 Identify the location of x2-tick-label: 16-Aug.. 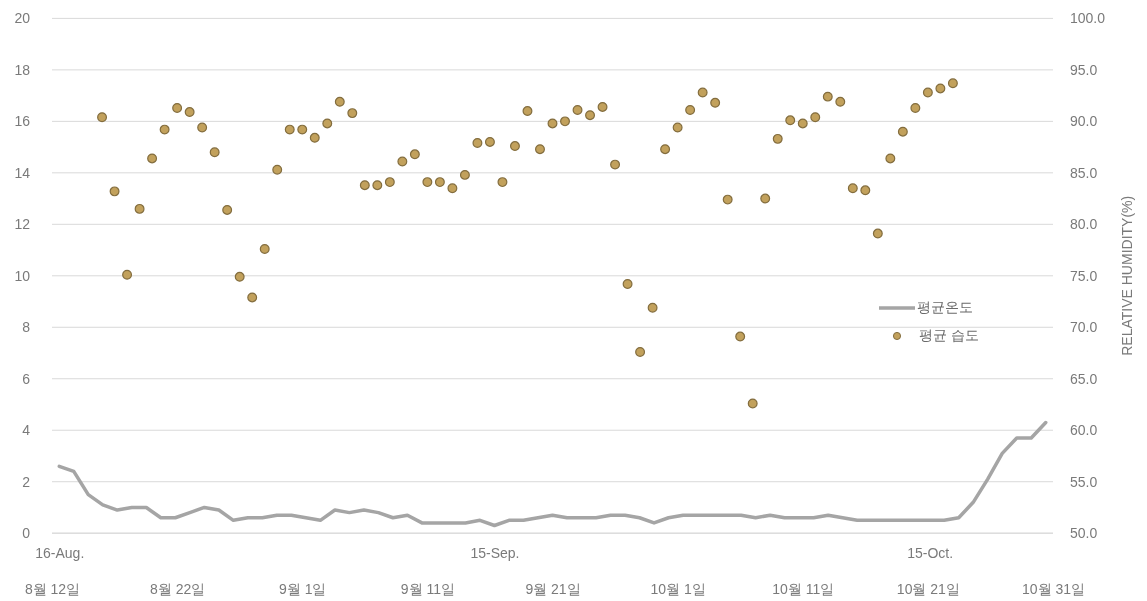
(60, 553).